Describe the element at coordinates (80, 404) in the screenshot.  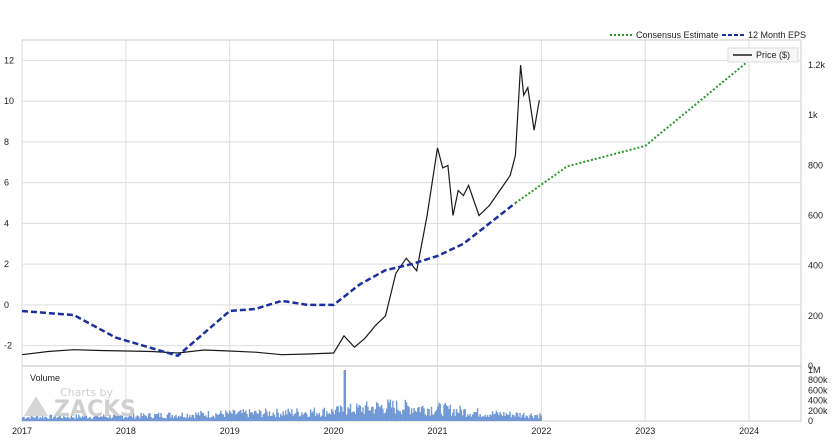
I see `zacks-watermark: Charts by ZACKS` at that location.